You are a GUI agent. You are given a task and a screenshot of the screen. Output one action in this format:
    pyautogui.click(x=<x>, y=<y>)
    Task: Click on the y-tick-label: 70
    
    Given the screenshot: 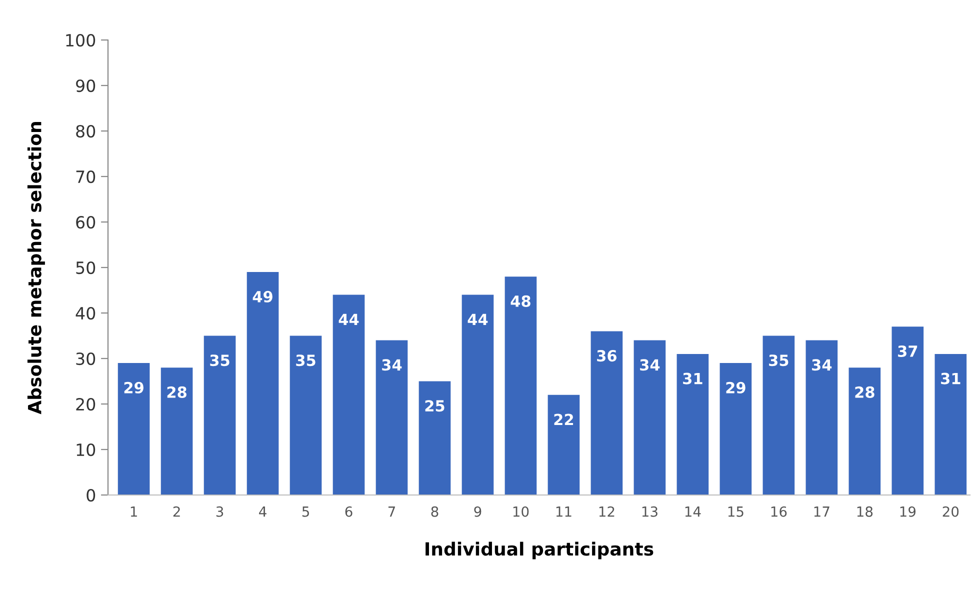 What is the action you would take?
    pyautogui.click(x=86, y=177)
    